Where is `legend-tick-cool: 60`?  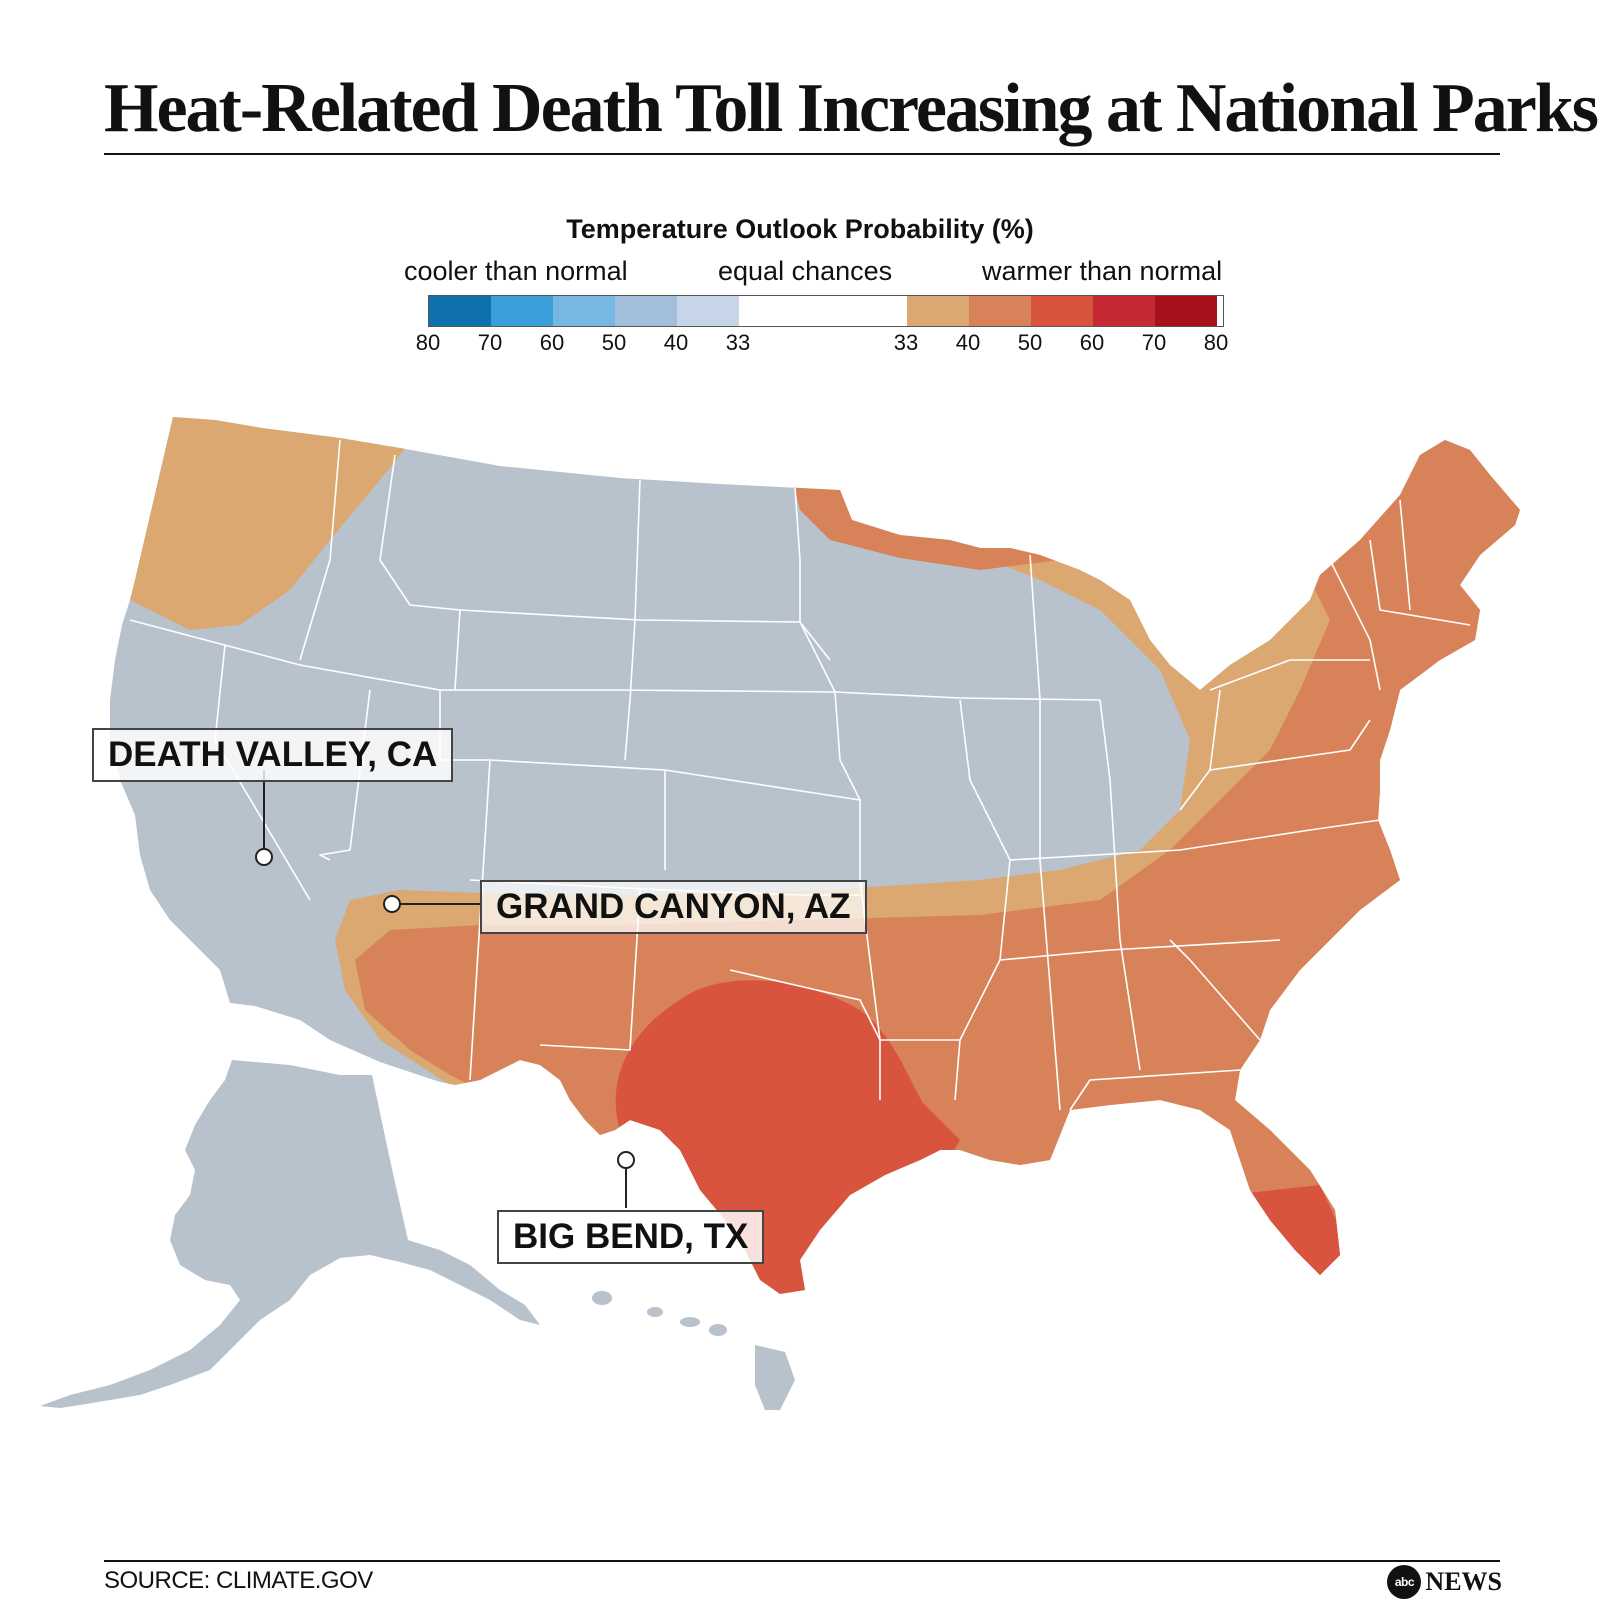
legend-tick-cool: 60 is located at coordinates (552, 342).